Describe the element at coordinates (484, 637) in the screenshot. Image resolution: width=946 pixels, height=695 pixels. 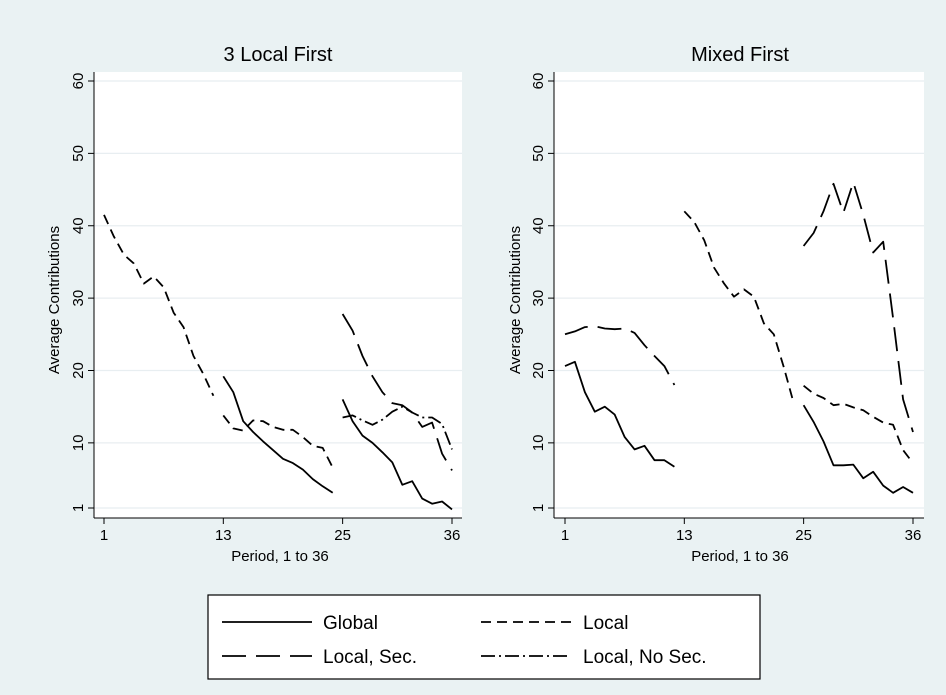
I see `legend: Global Local Local, Sec. Local, No Sec.` at that location.